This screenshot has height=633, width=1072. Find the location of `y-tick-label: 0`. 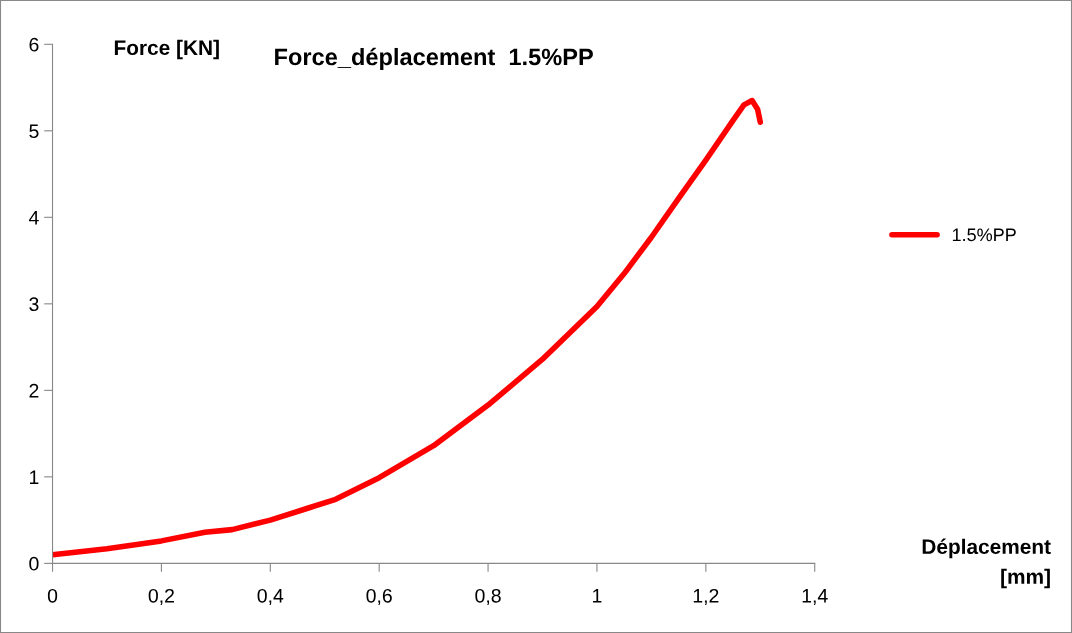

y-tick-label: 0 is located at coordinates (34, 563).